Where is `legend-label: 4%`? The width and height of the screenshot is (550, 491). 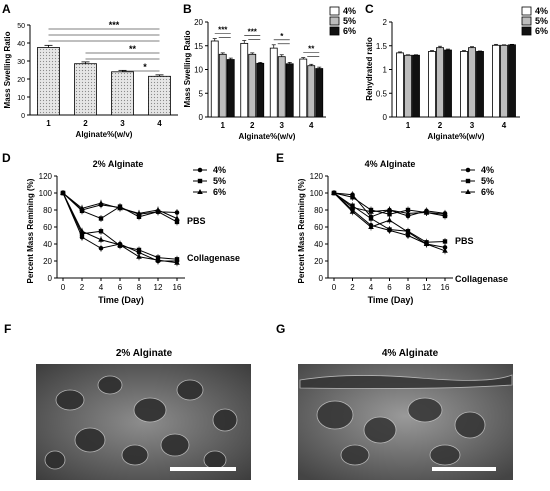
legend-label: 4% is located at coordinates (219, 170).